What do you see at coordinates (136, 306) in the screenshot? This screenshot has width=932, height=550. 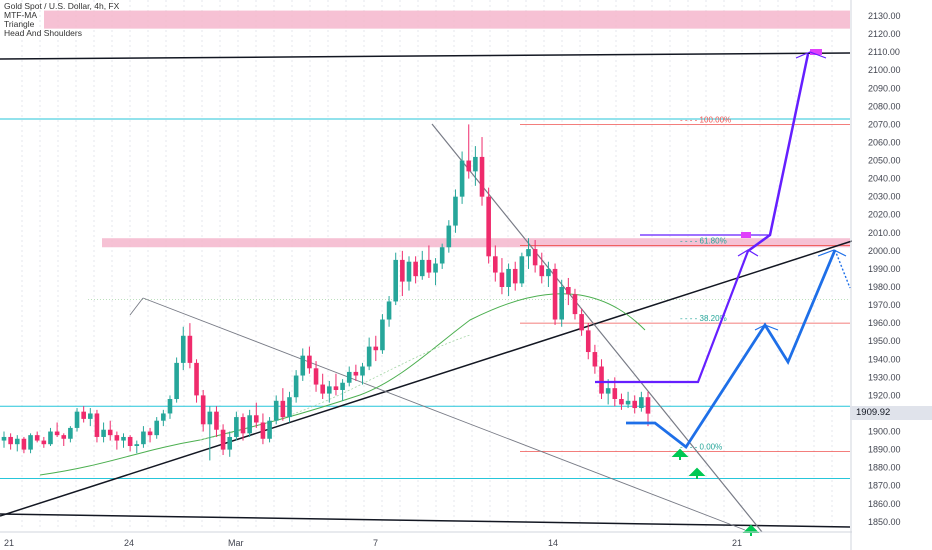 I see `triangle-apex-left` at bounding box center [136, 306].